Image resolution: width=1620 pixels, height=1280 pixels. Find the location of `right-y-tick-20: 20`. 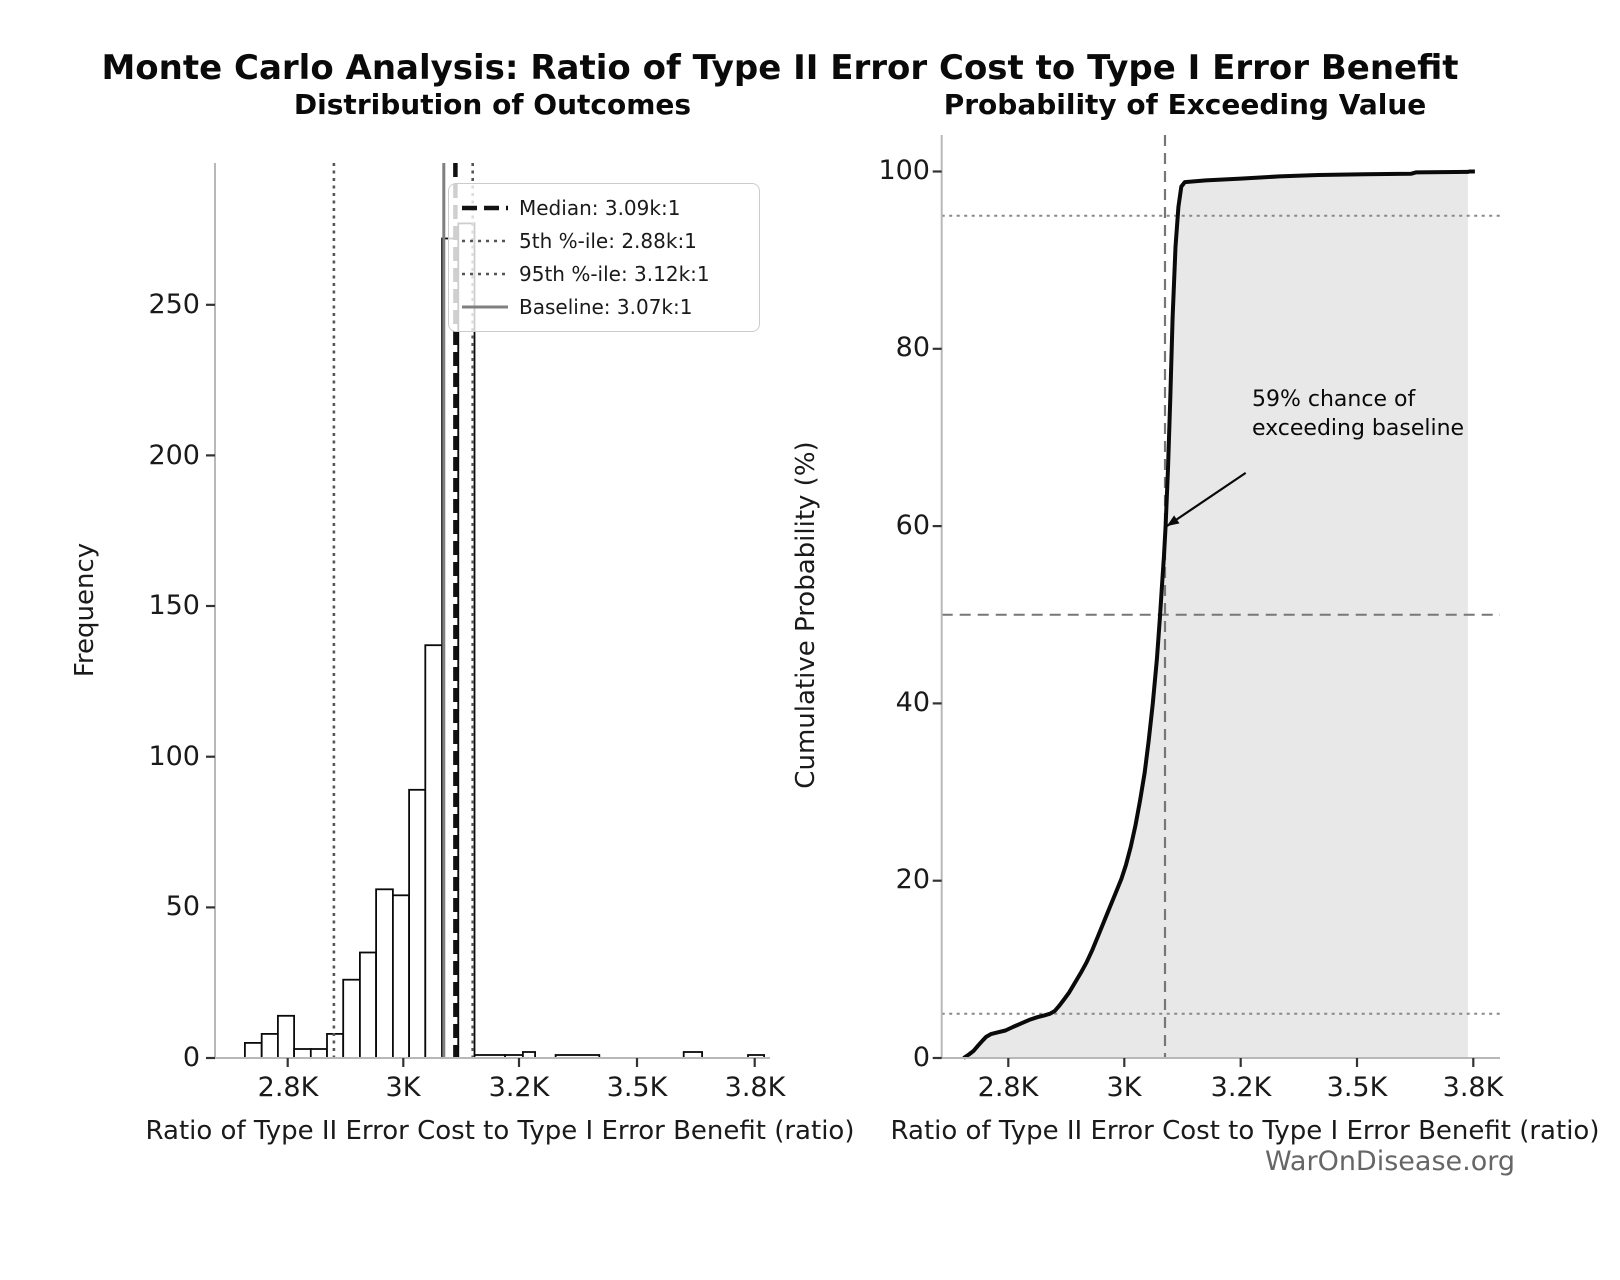

right-y-tick-20: 20 is located at coordinates (912, 879).